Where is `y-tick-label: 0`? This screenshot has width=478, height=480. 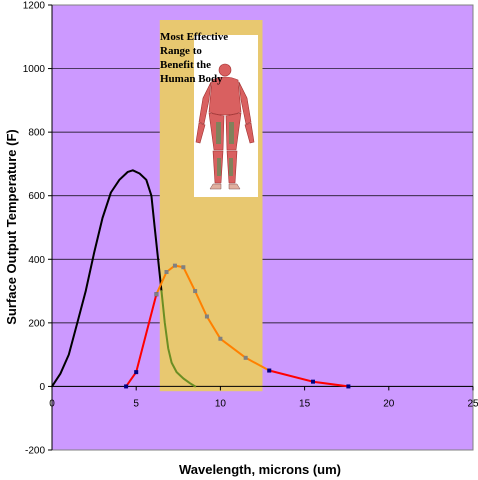 y-tick-label: 0 is located at coordinates (42, 387).